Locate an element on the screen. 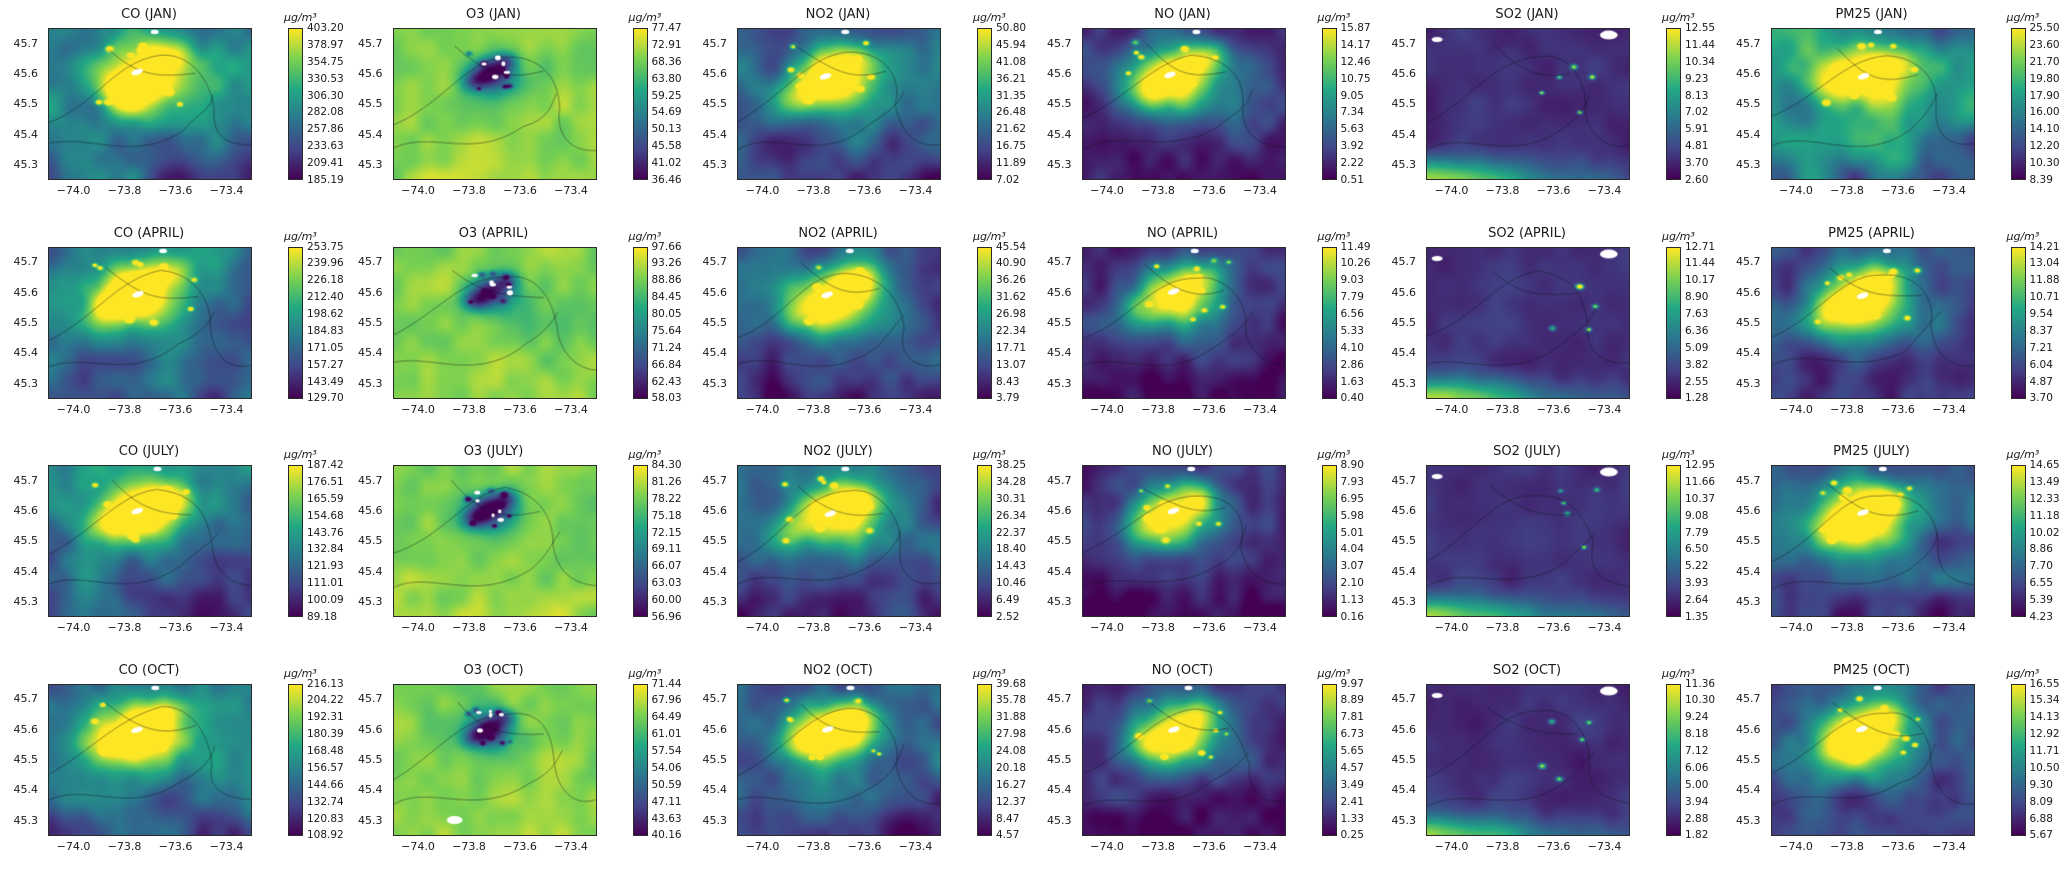  colorbar-tick-label: 8.37 is located at coordinates (2041, 330).